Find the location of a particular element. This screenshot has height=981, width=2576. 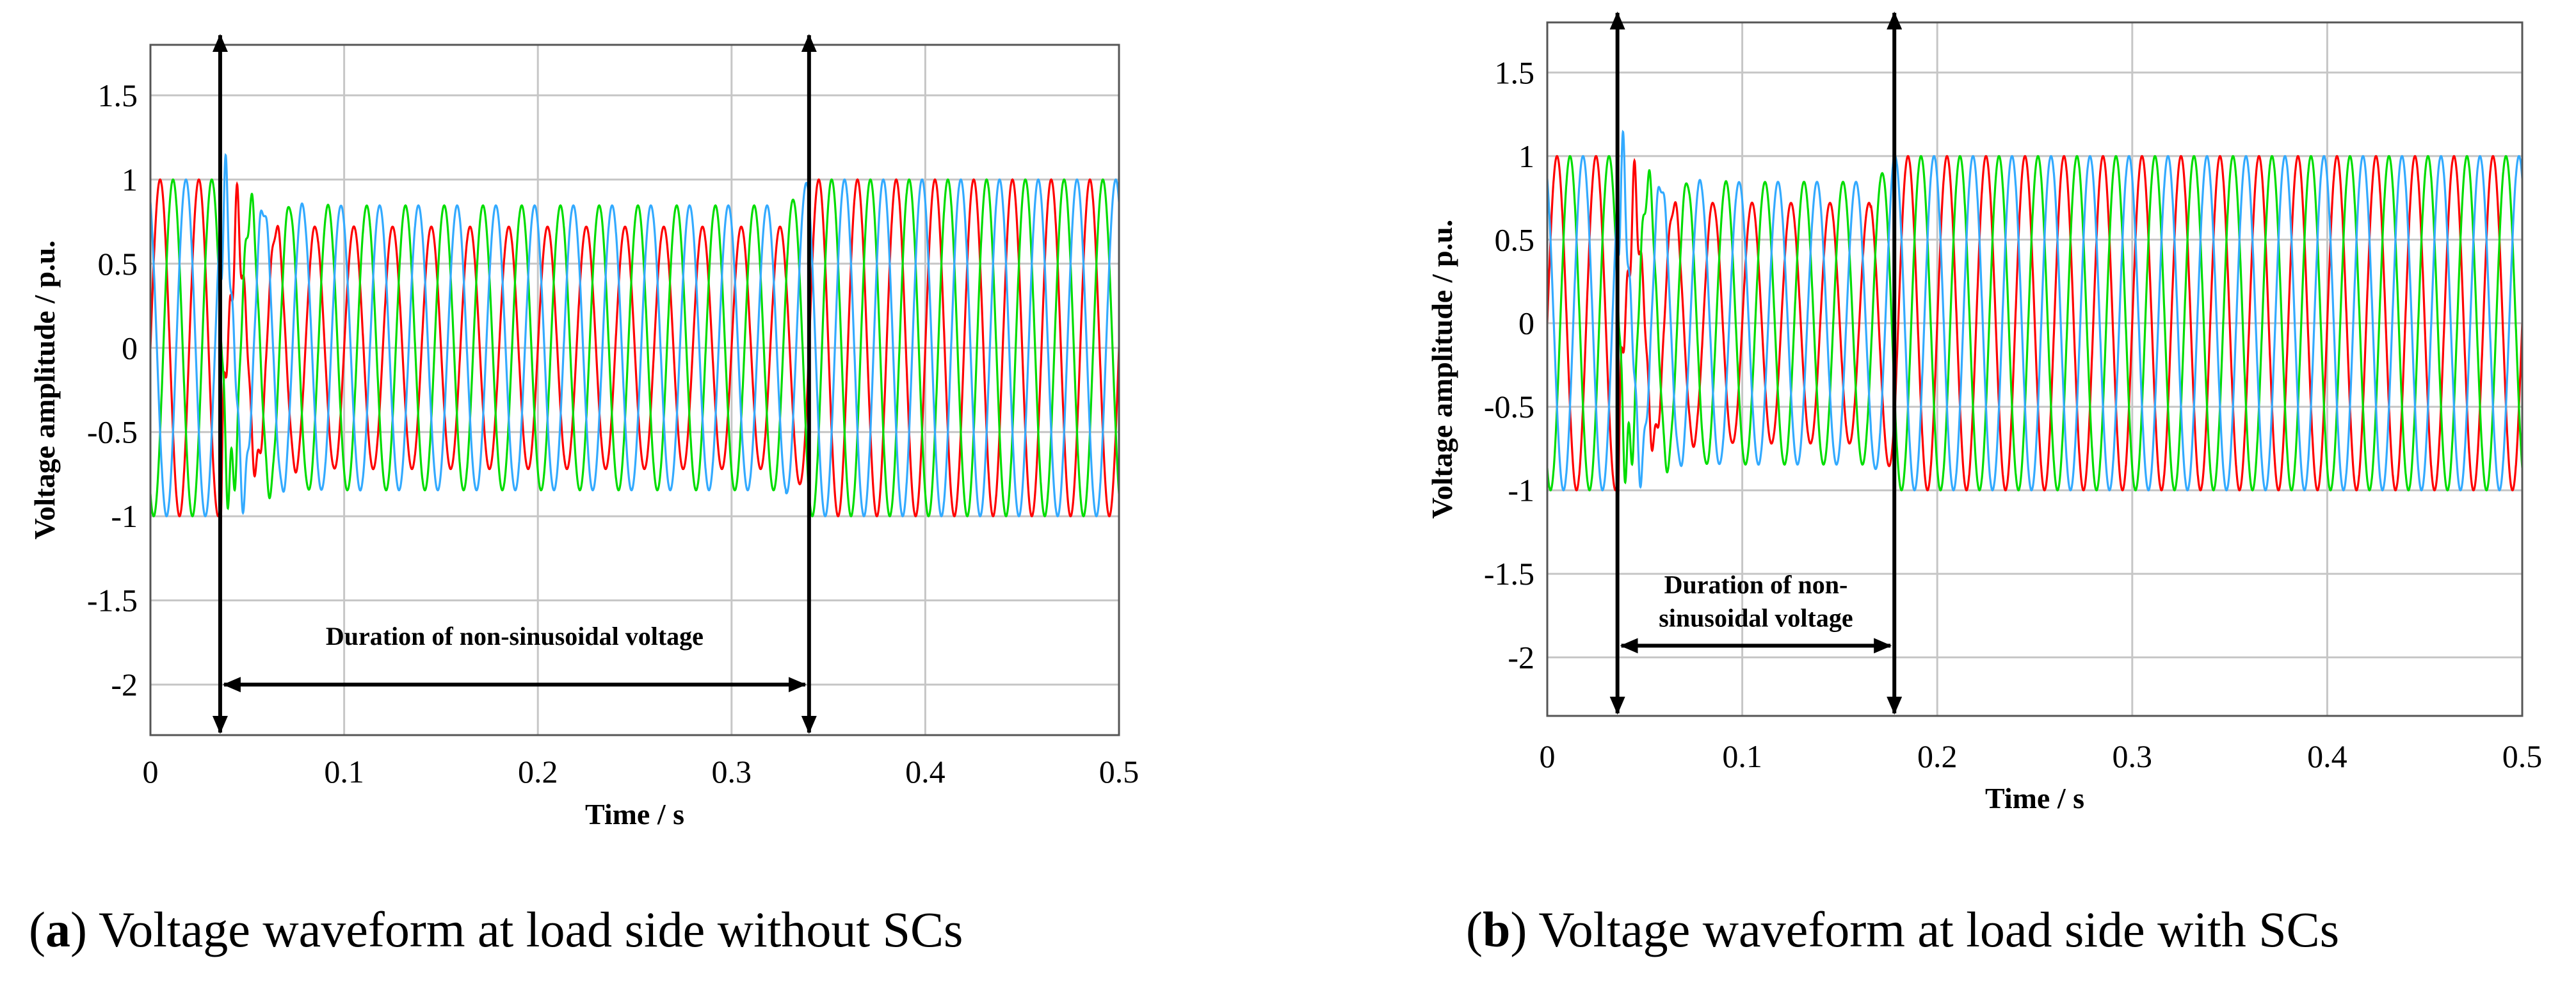

y-axis-title-b: Voltage amplitude / p.u. is located at coordinates (1442, 369).